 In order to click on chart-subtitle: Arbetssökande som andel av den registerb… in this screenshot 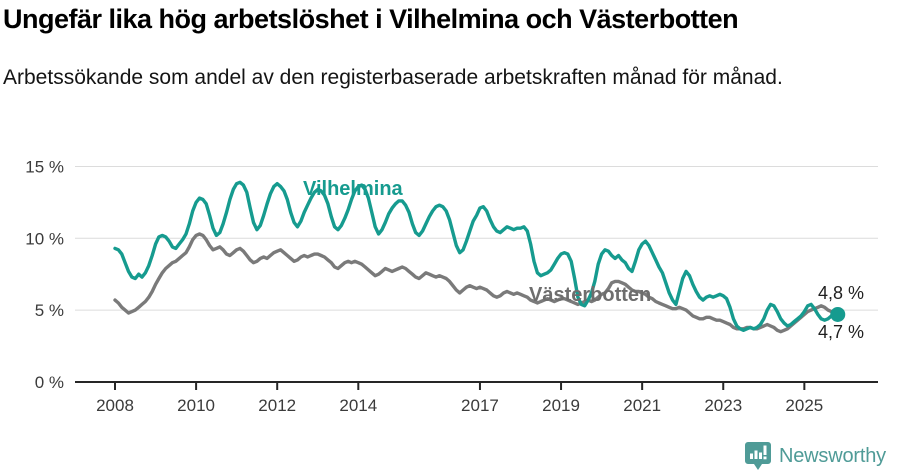, I will do `click(393, 77)`.